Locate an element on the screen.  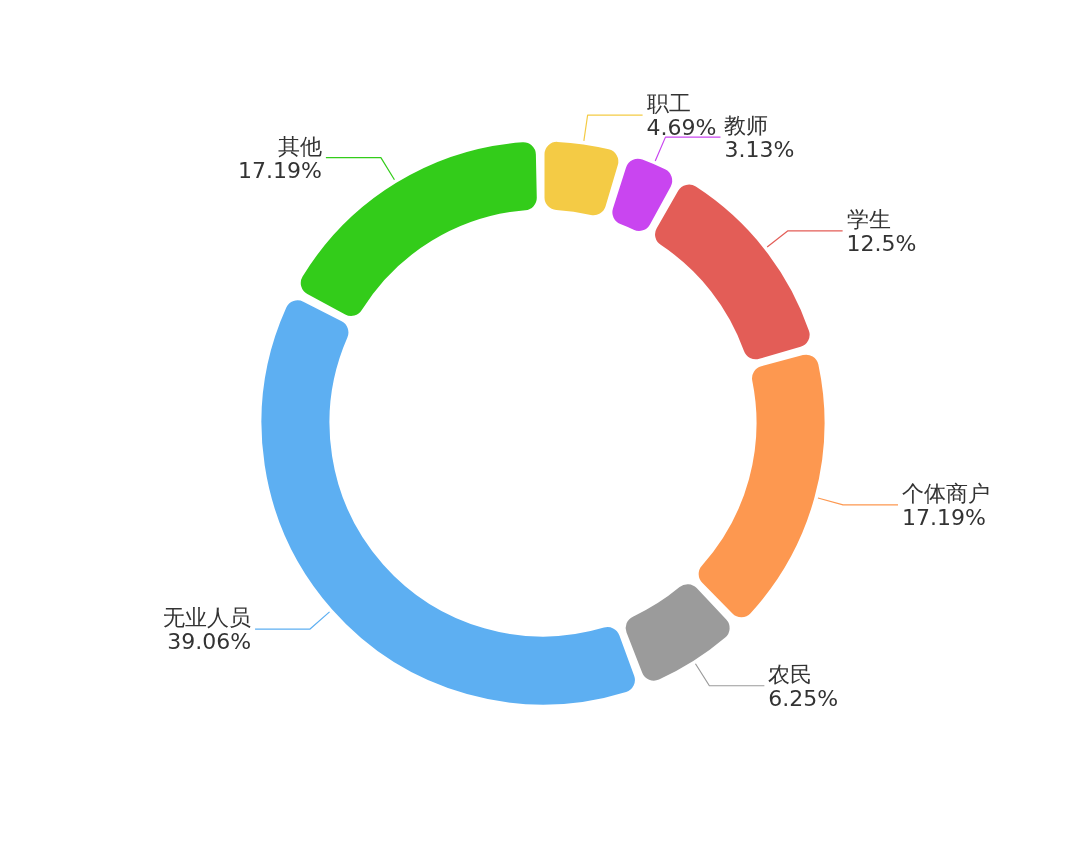
data-label: 12.5% is located at coordinates (881, 243).